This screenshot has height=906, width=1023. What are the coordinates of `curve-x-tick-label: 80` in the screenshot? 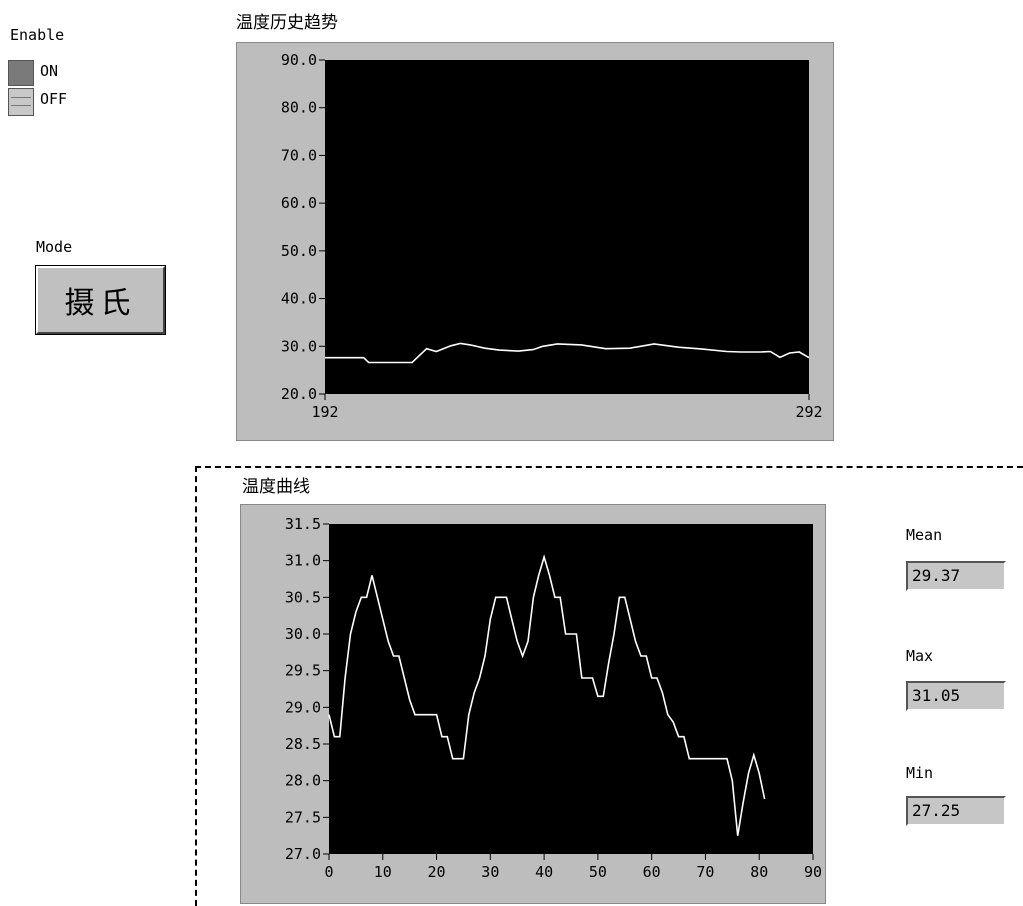 It's located at (759, 872).